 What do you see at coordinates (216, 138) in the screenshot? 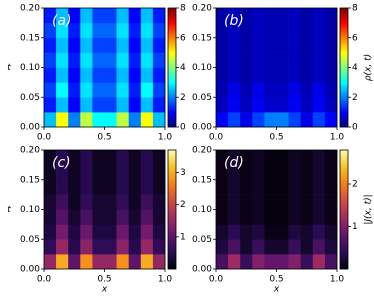
I see `x-tick-label: 0.0` at bounding box center [216, 138].